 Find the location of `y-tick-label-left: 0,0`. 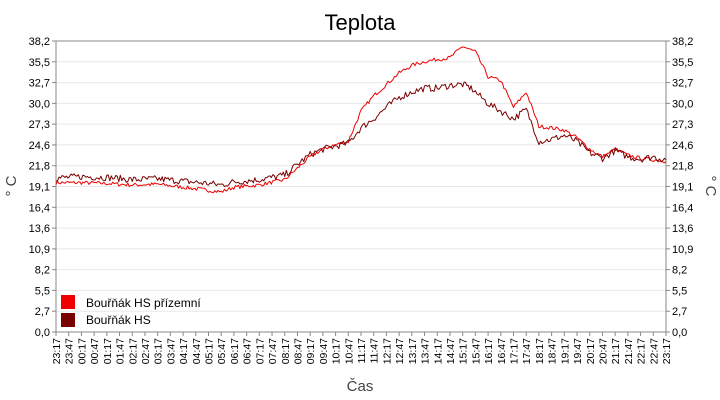

y-tick-label-left: 0,0 is located at coordinates (42, 333).